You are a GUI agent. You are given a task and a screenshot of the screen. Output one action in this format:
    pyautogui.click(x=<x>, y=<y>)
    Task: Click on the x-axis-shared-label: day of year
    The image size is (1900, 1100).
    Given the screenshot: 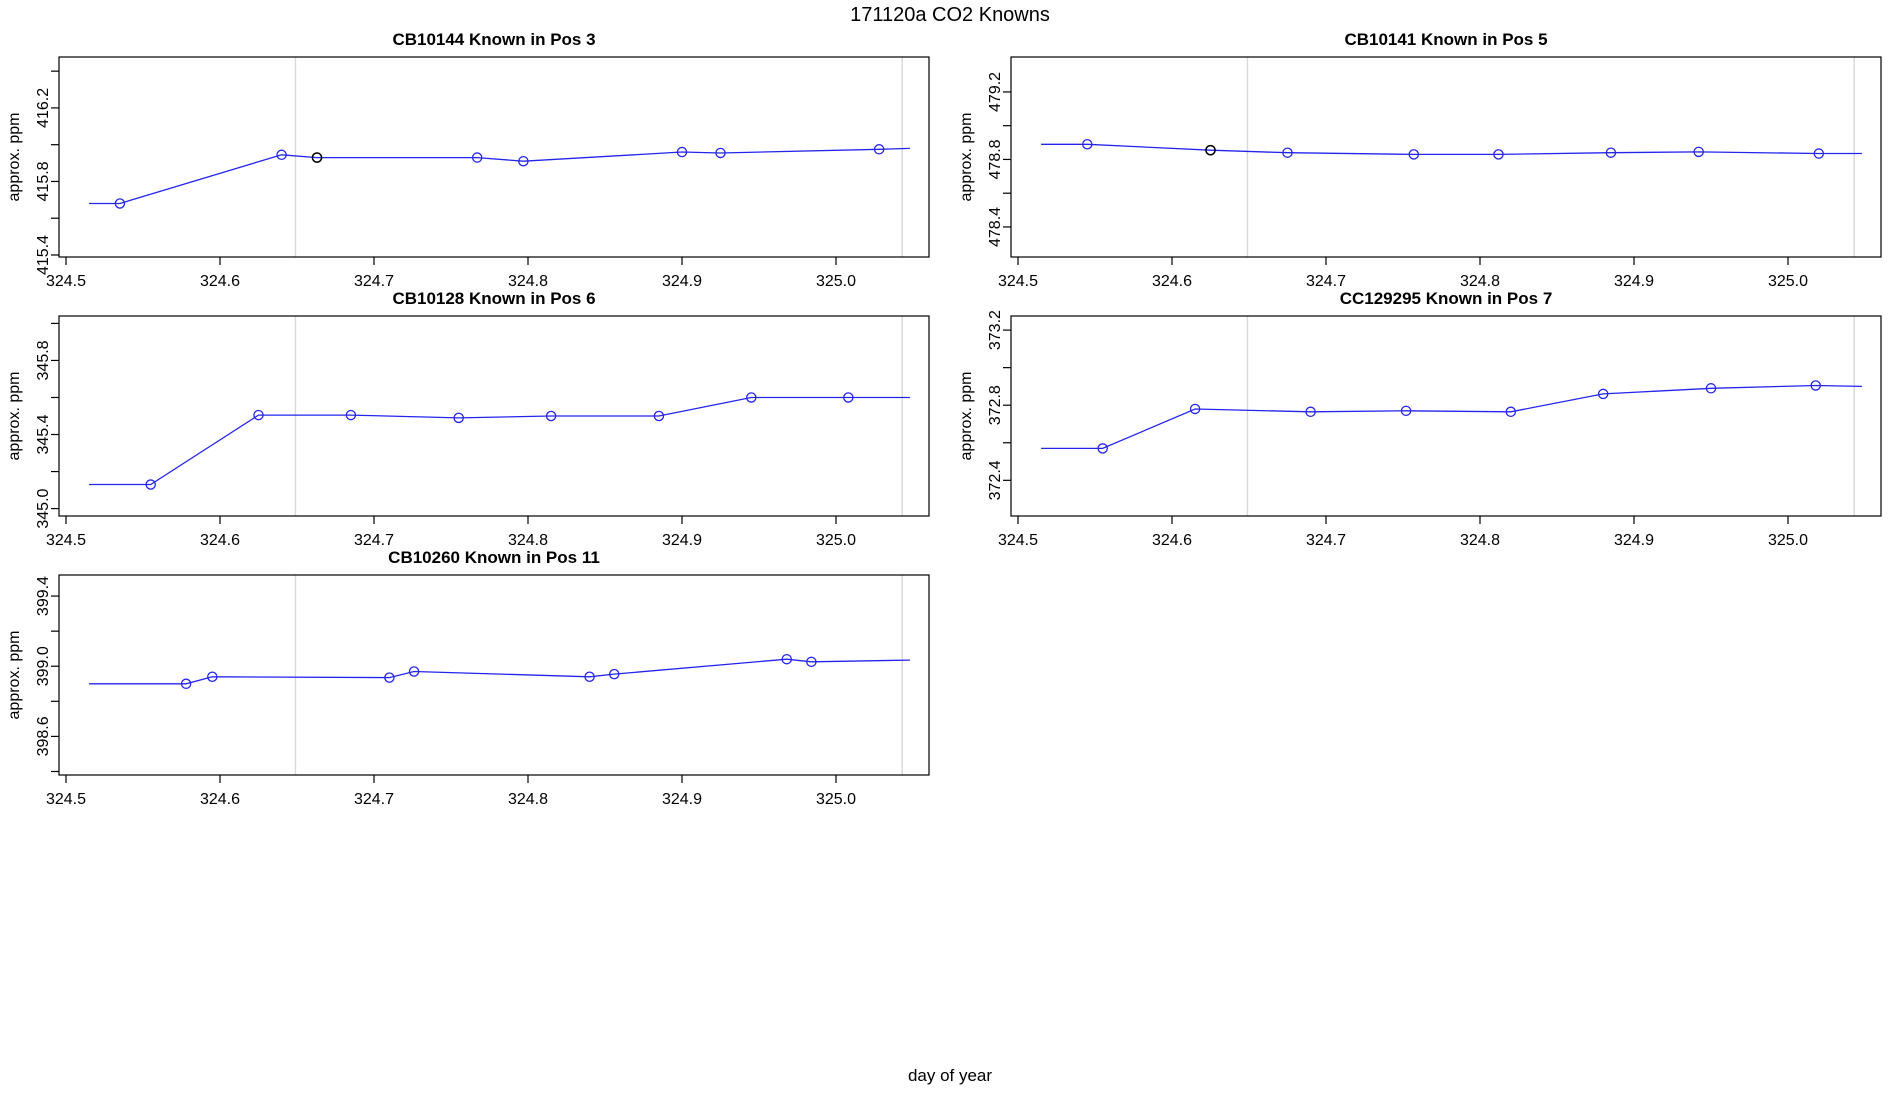 What is the action you would take?
    pyautogui.click(x=950, y=1075)
    